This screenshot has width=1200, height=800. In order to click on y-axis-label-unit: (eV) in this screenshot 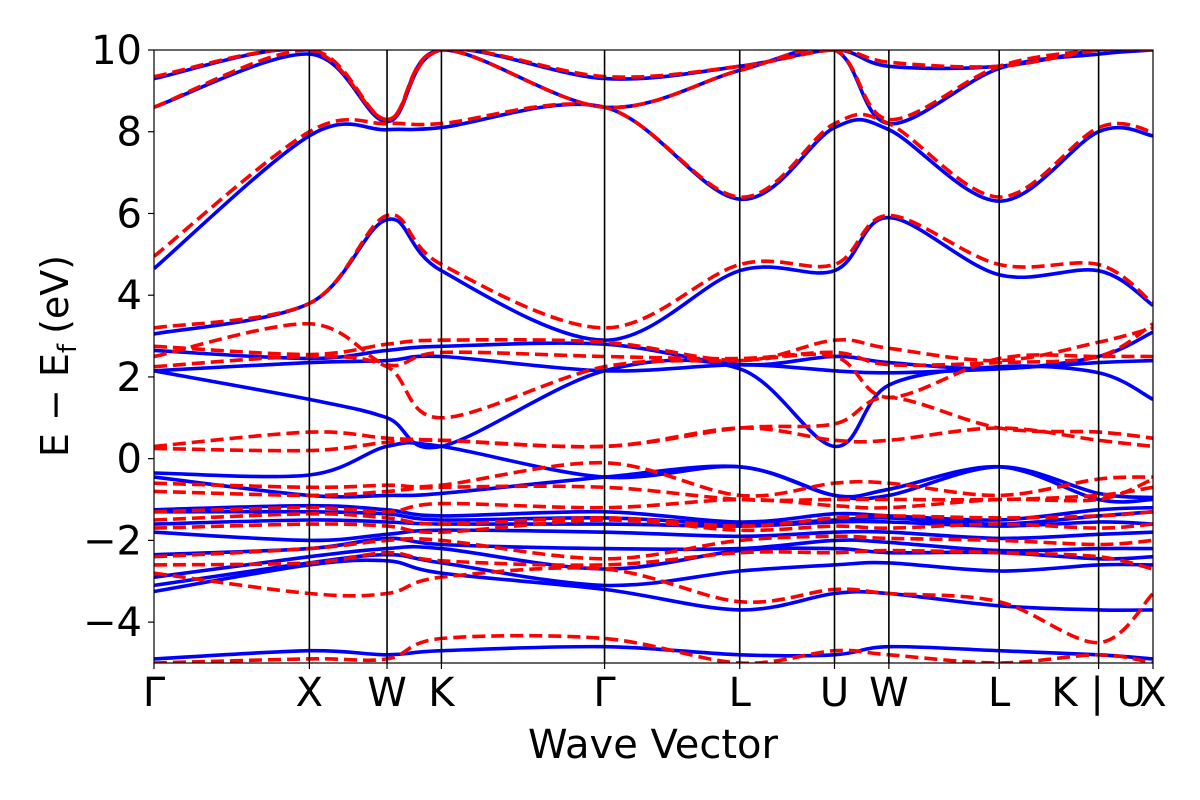, I will do `click(55, 294)`.